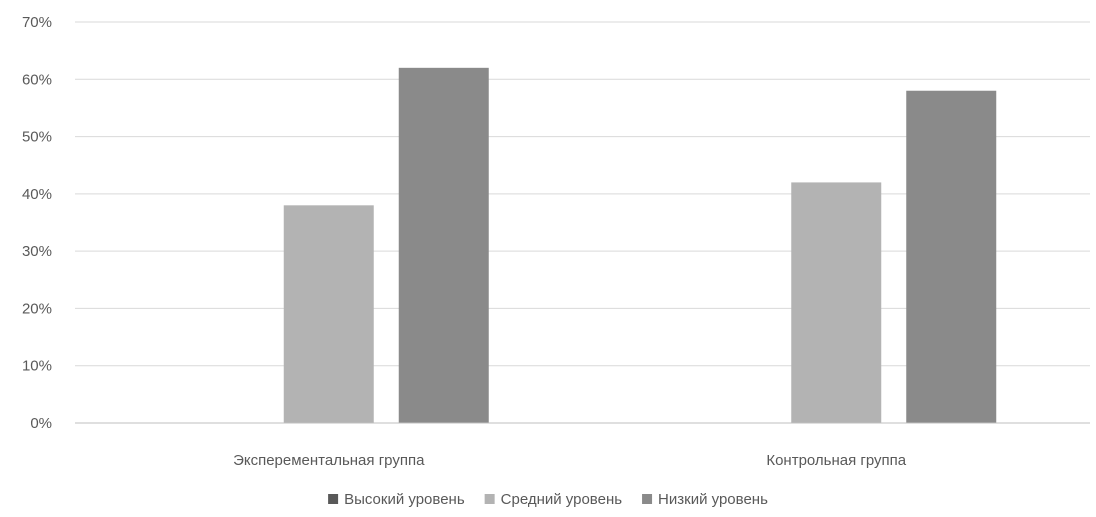 The width and height of the screenshot is (1096, 517). I want to click on y-axis-tick-labels: 0% 10% 20% 30% 40% 50% 60% 70%, so click(37, 223).